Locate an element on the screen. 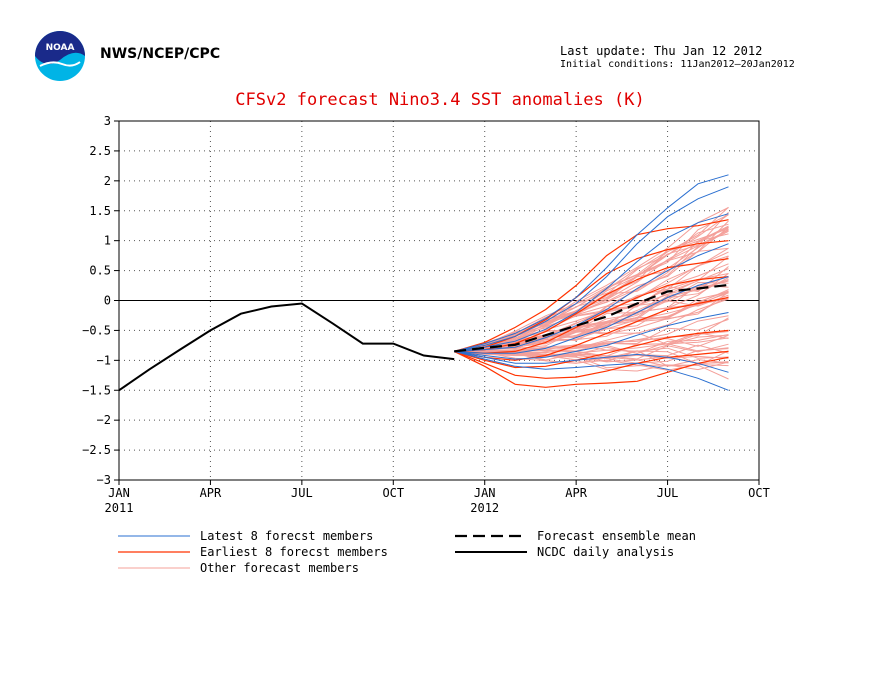 The height and width of the screenshot is (680, 880). main-lines is located at coordinates (423, 337).